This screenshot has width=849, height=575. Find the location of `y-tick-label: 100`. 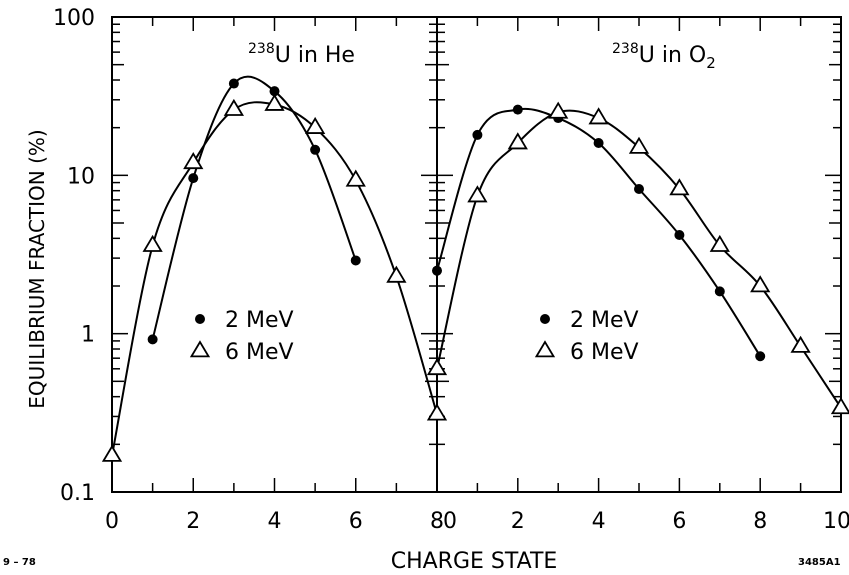

y-tick-label: 100 is located at coordinates (74, 18).